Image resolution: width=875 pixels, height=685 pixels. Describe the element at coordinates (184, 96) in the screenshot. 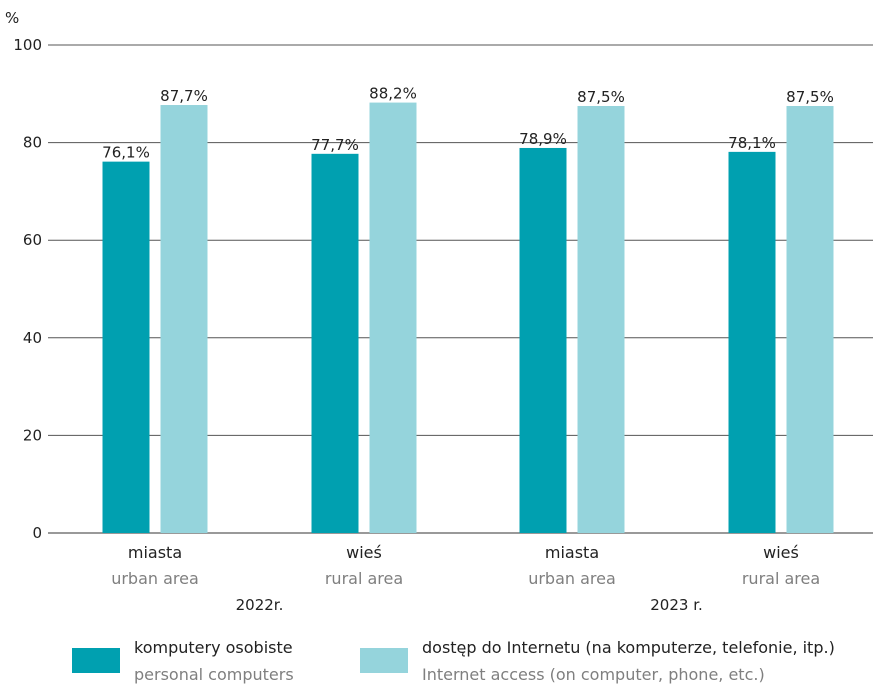

I see `data-label: 87,7%` at that location.